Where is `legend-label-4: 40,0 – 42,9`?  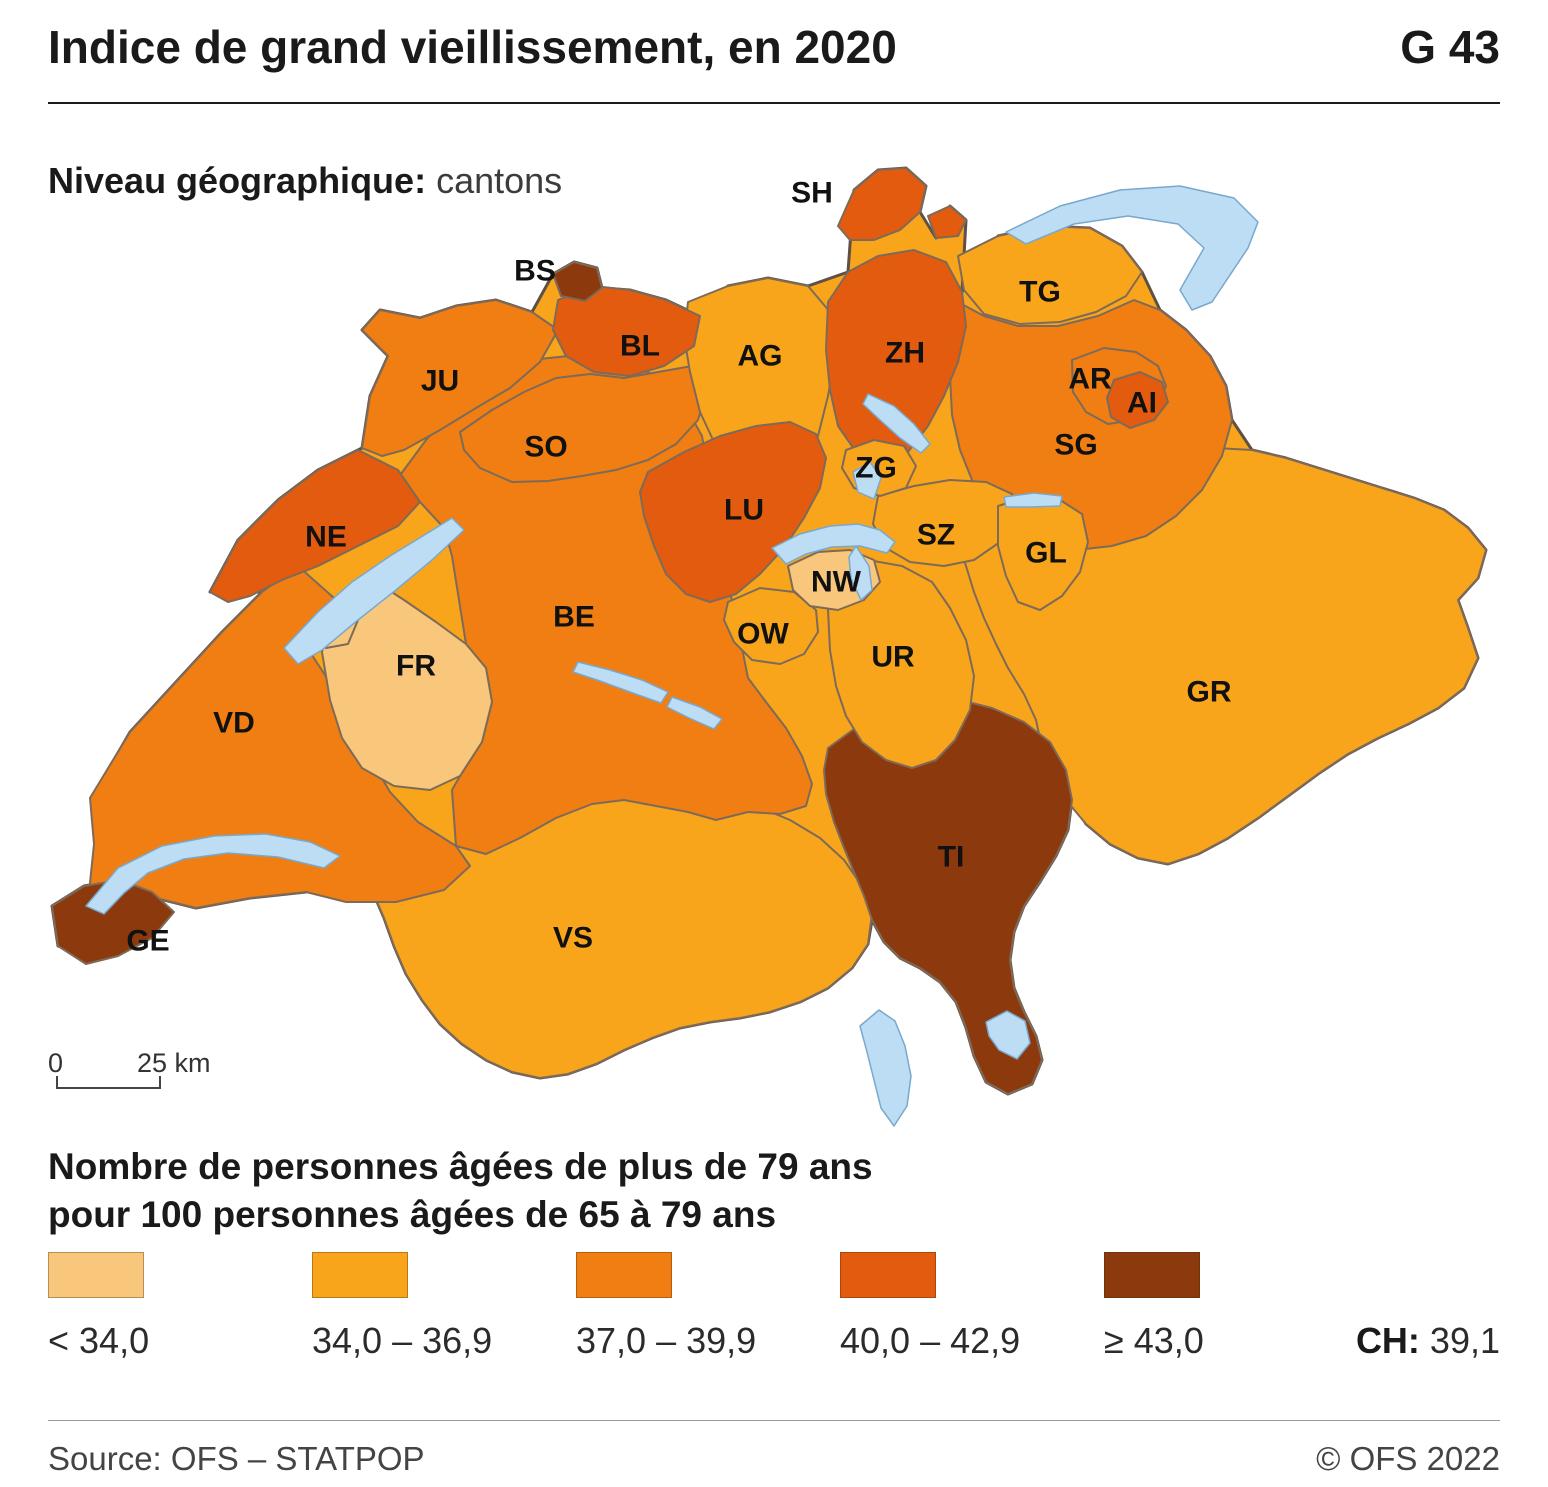
legend-label-4: 40,0 – 42,9 is located at coordinates (930, 1340).